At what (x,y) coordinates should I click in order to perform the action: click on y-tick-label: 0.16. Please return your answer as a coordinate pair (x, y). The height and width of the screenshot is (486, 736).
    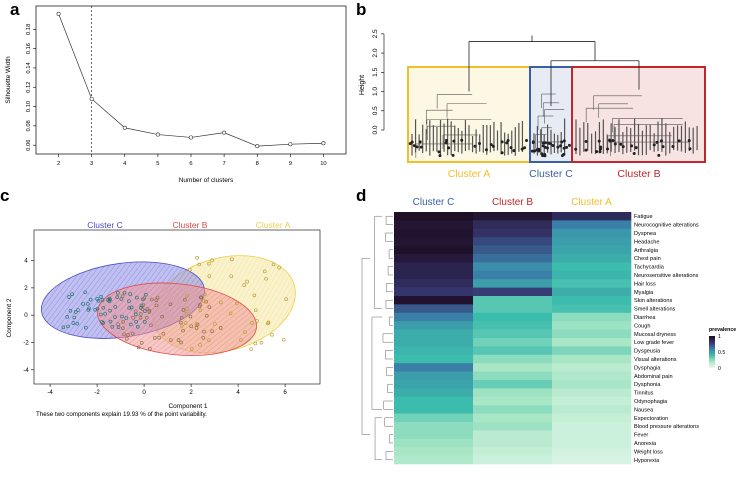
    Looking at the image, I should click on (29, 48).